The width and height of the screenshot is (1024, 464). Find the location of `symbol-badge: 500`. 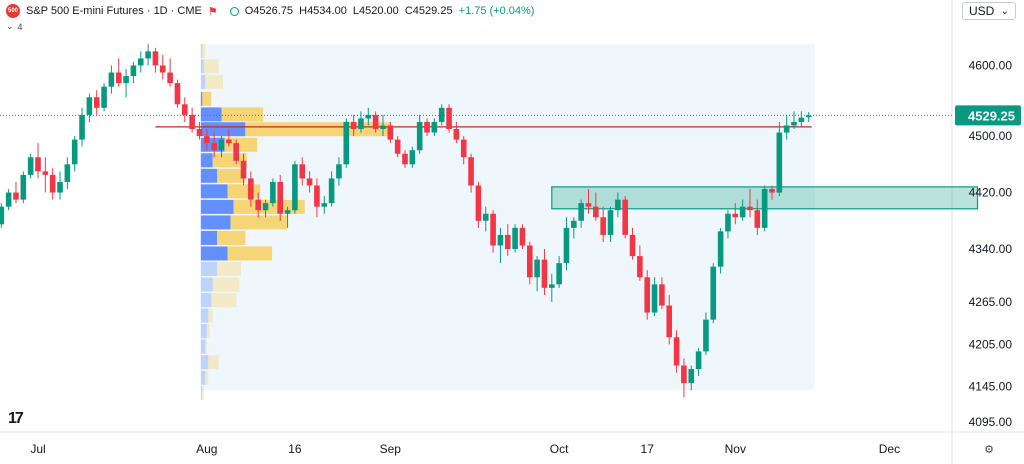

symbol-badge: 500 is located at coordinates (13, 11).